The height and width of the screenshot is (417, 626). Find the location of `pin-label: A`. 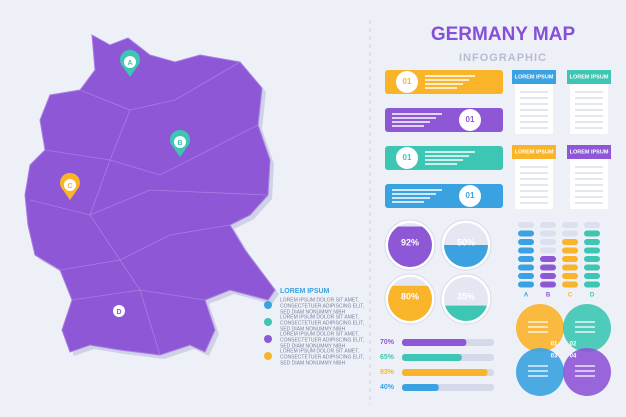

pin-label: A is located at coordinates (129, 63).